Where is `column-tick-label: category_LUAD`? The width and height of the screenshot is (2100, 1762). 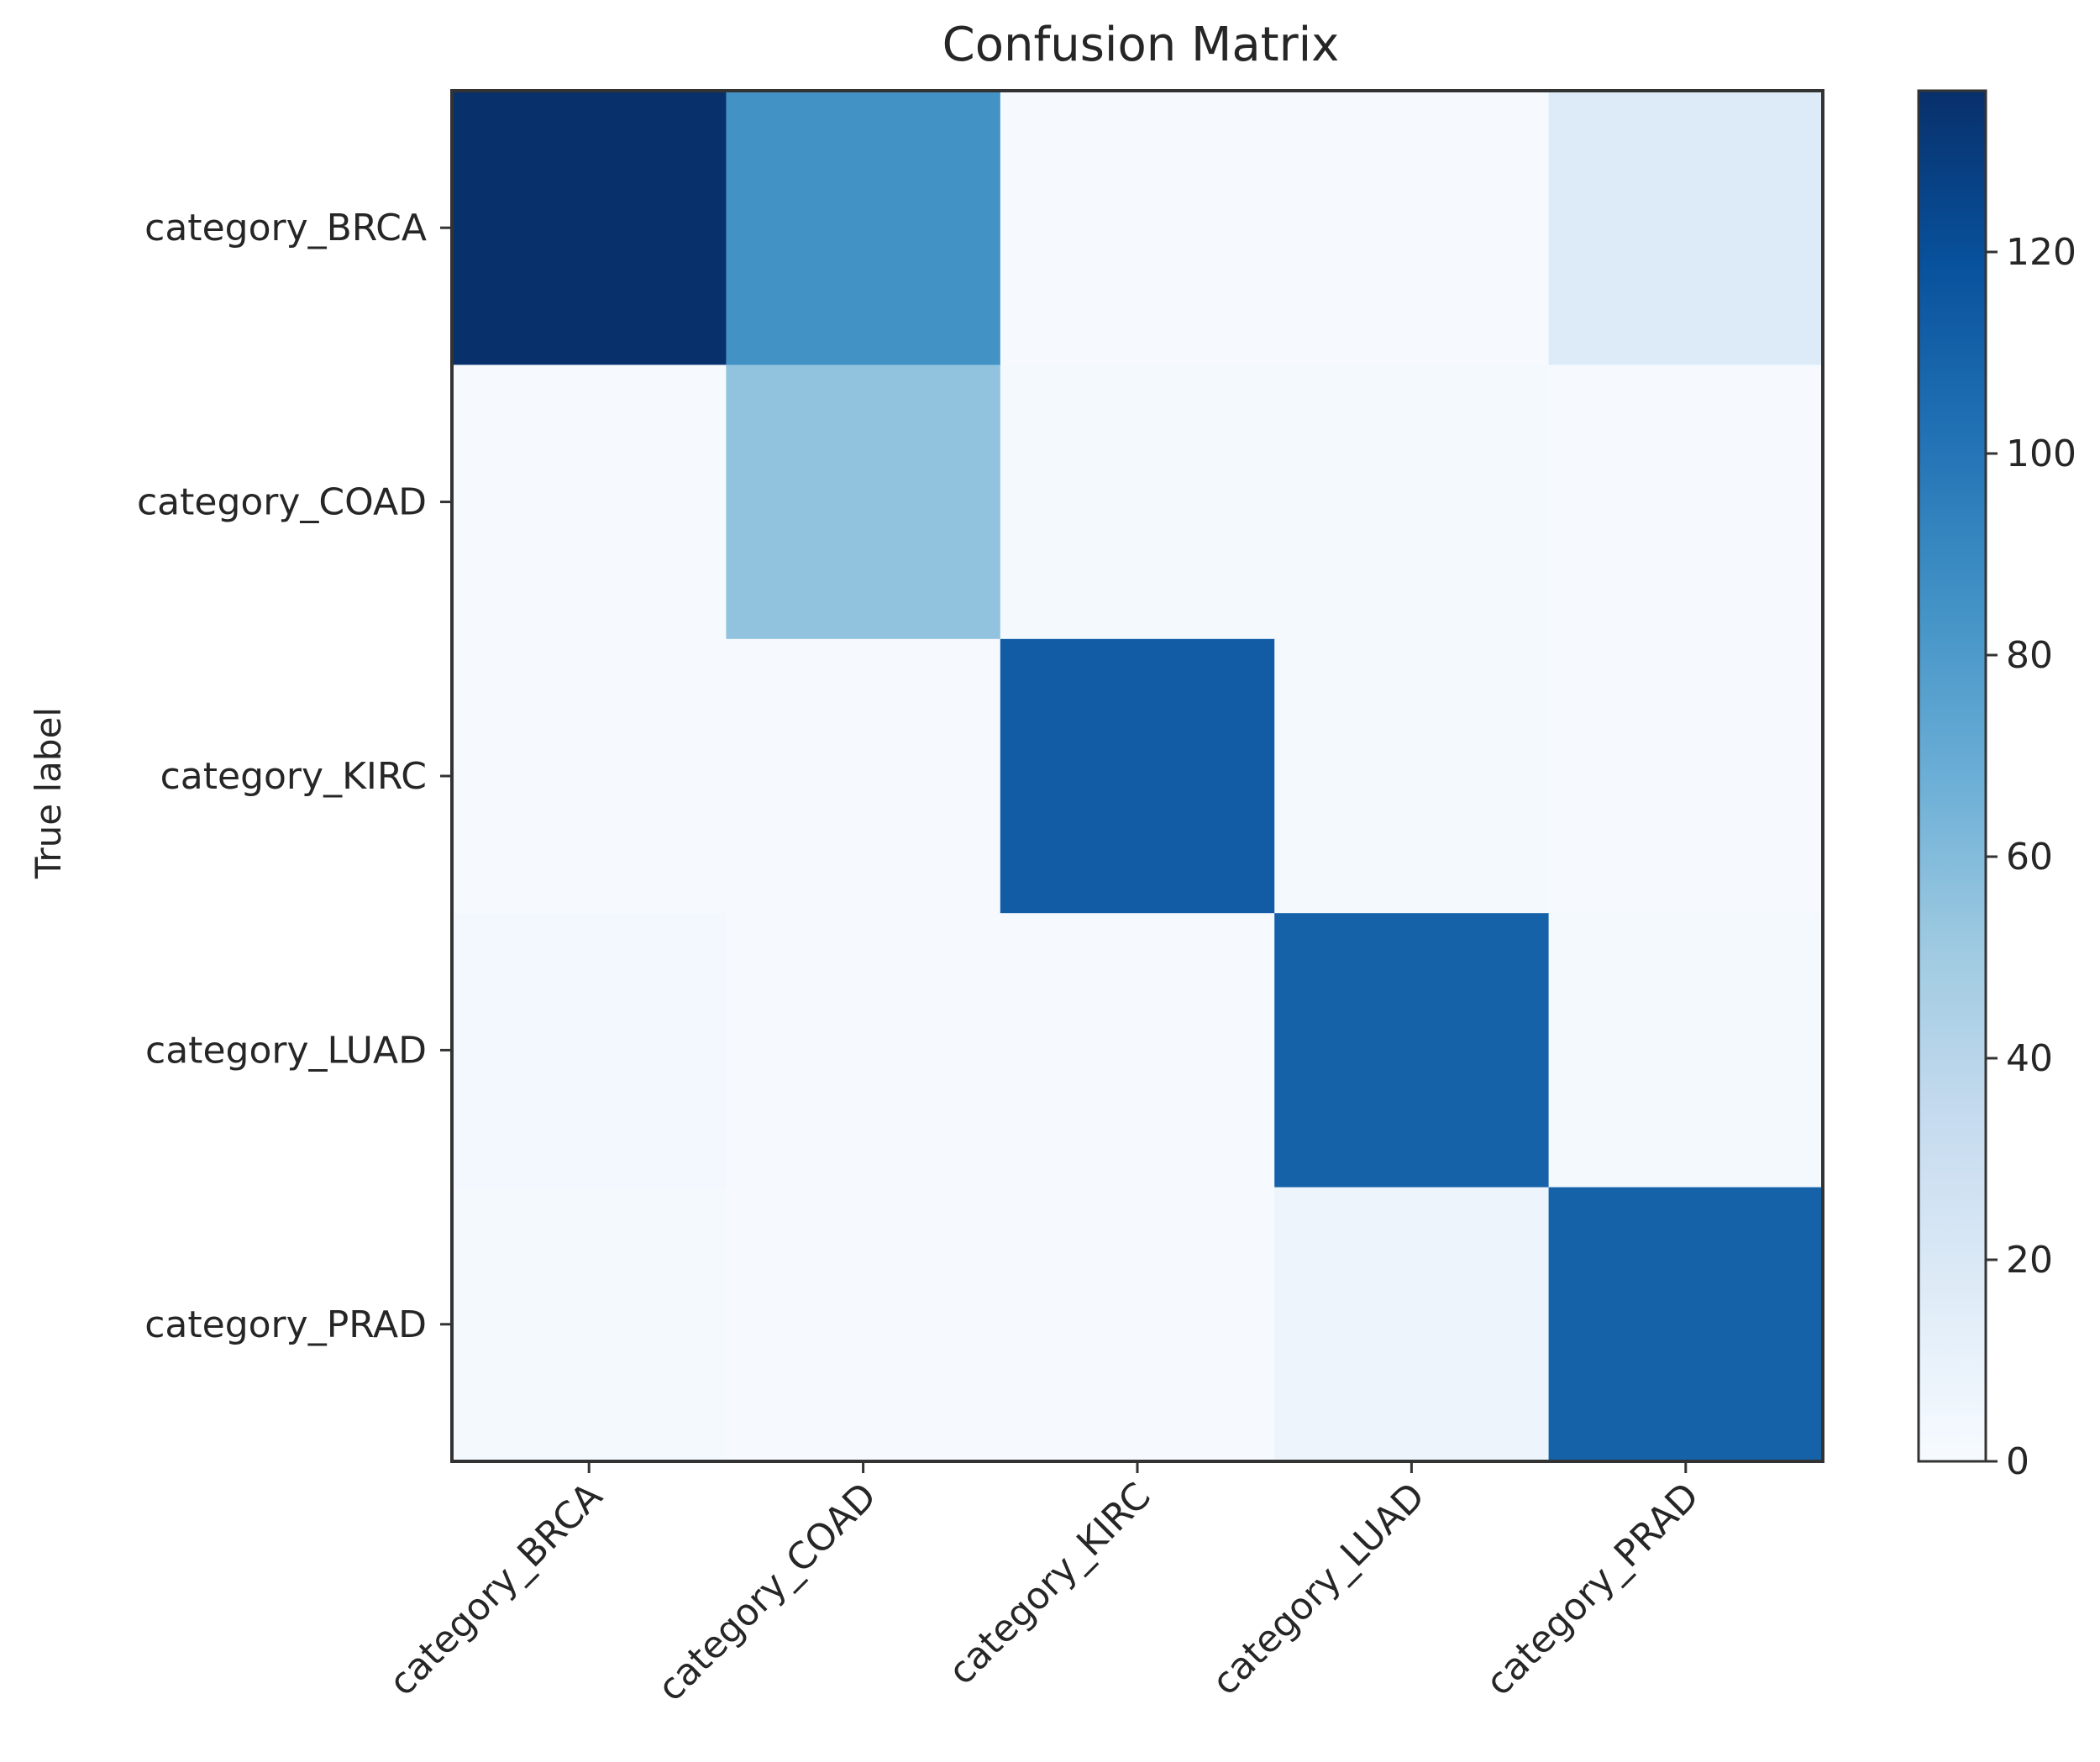
column-tick-label: category_LUAD is located at coordinates (1318, 1589).